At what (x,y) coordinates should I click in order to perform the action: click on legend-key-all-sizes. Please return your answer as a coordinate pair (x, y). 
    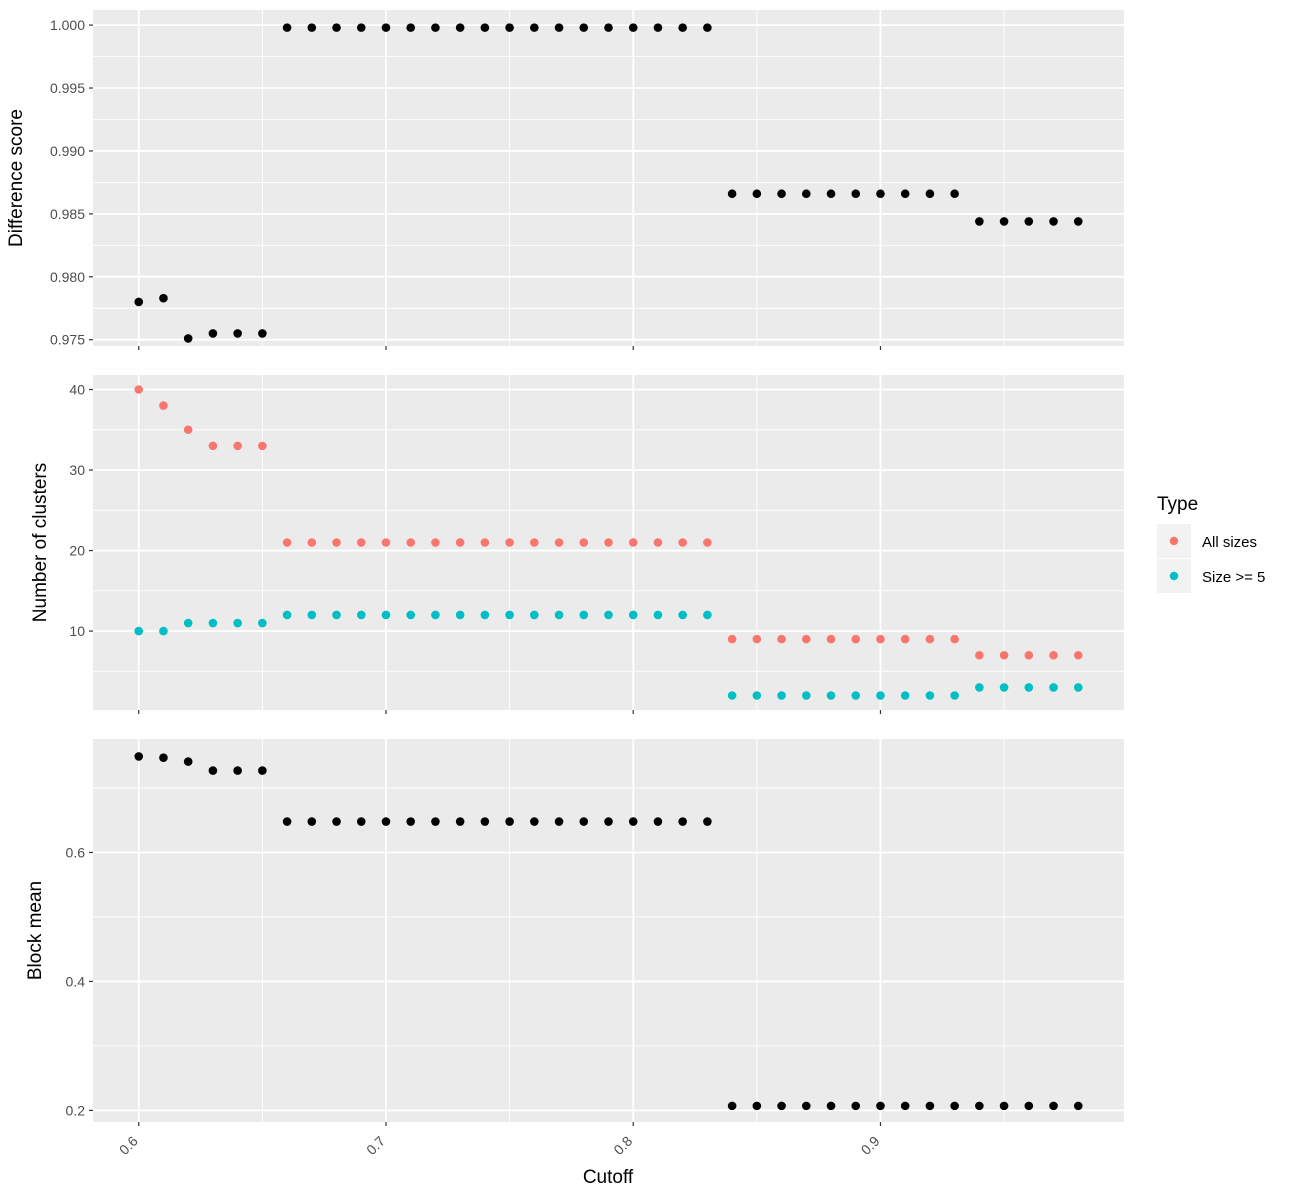
    Looking at the image, I should click on (1174, 541).